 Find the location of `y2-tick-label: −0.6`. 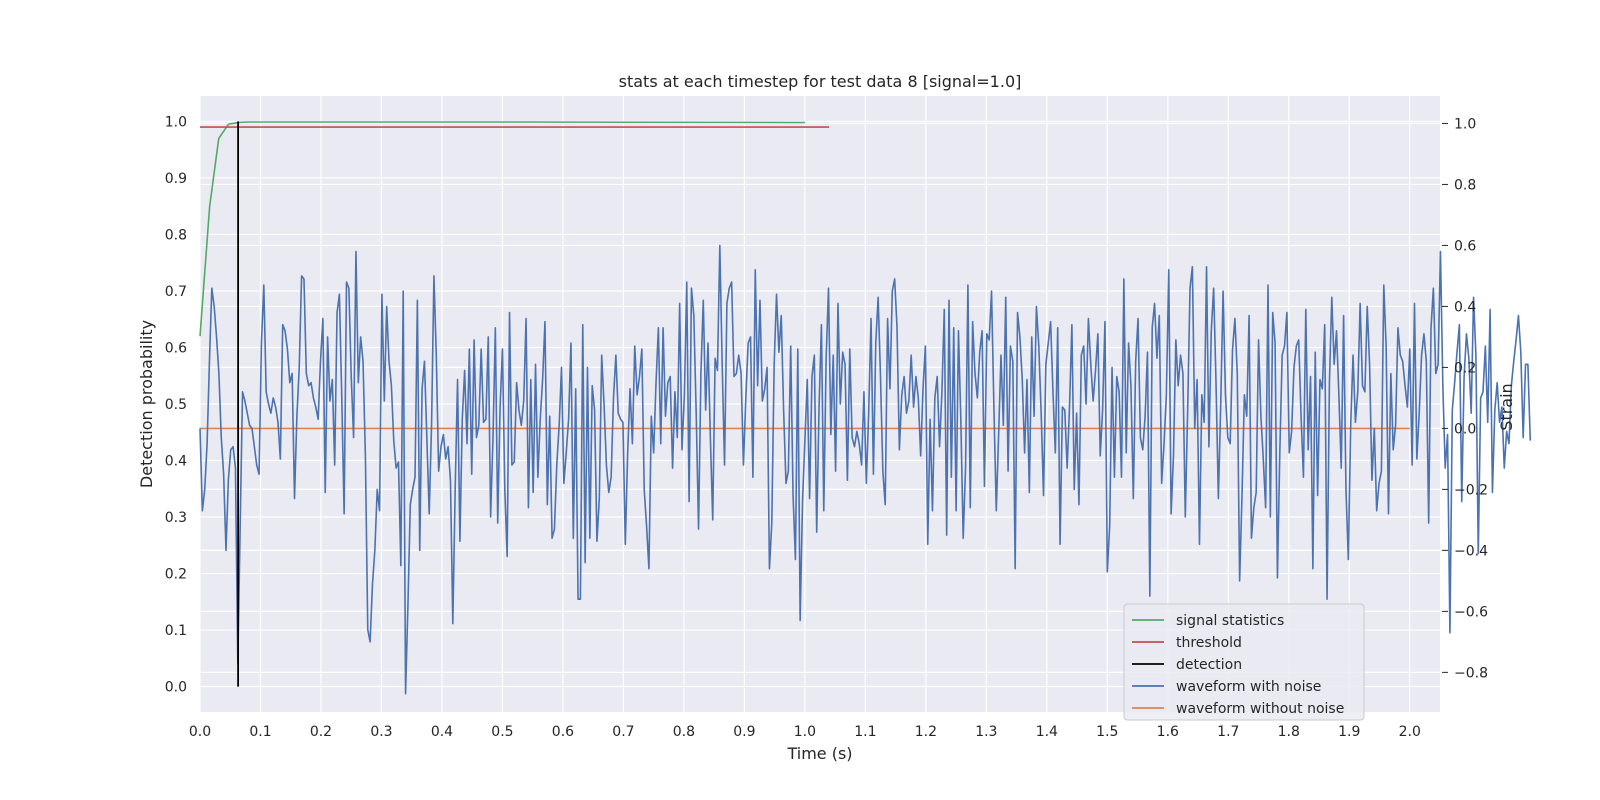

y2-tick-label: −0.6 is located at coordinates (1471, 612).